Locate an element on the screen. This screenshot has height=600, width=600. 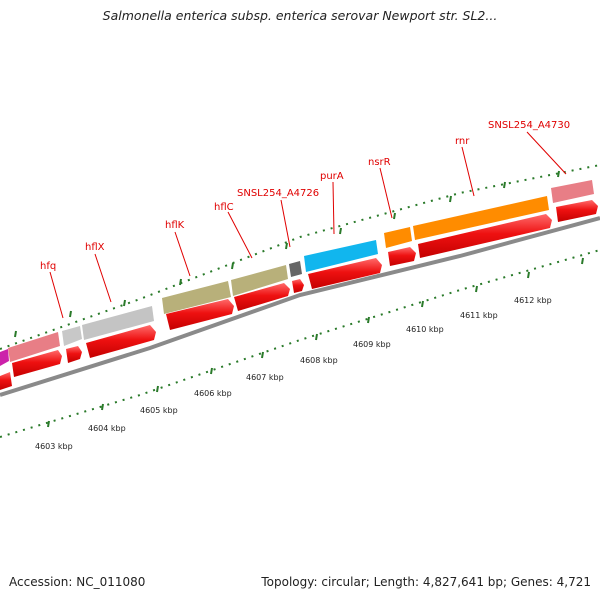
feature-pura-cyan is located at coordinates (341, 256).